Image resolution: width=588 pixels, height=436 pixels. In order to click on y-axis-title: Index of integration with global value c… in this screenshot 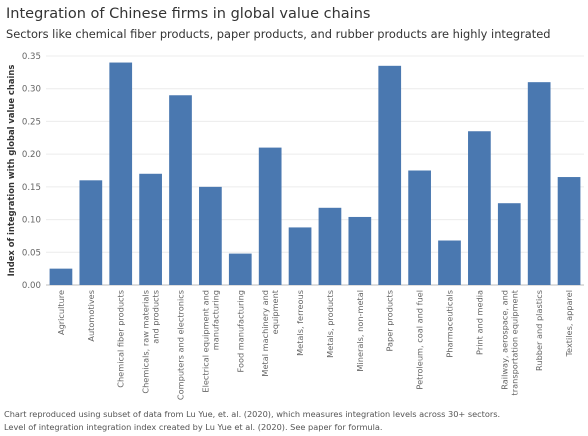, I will do `click(11, 171)`.